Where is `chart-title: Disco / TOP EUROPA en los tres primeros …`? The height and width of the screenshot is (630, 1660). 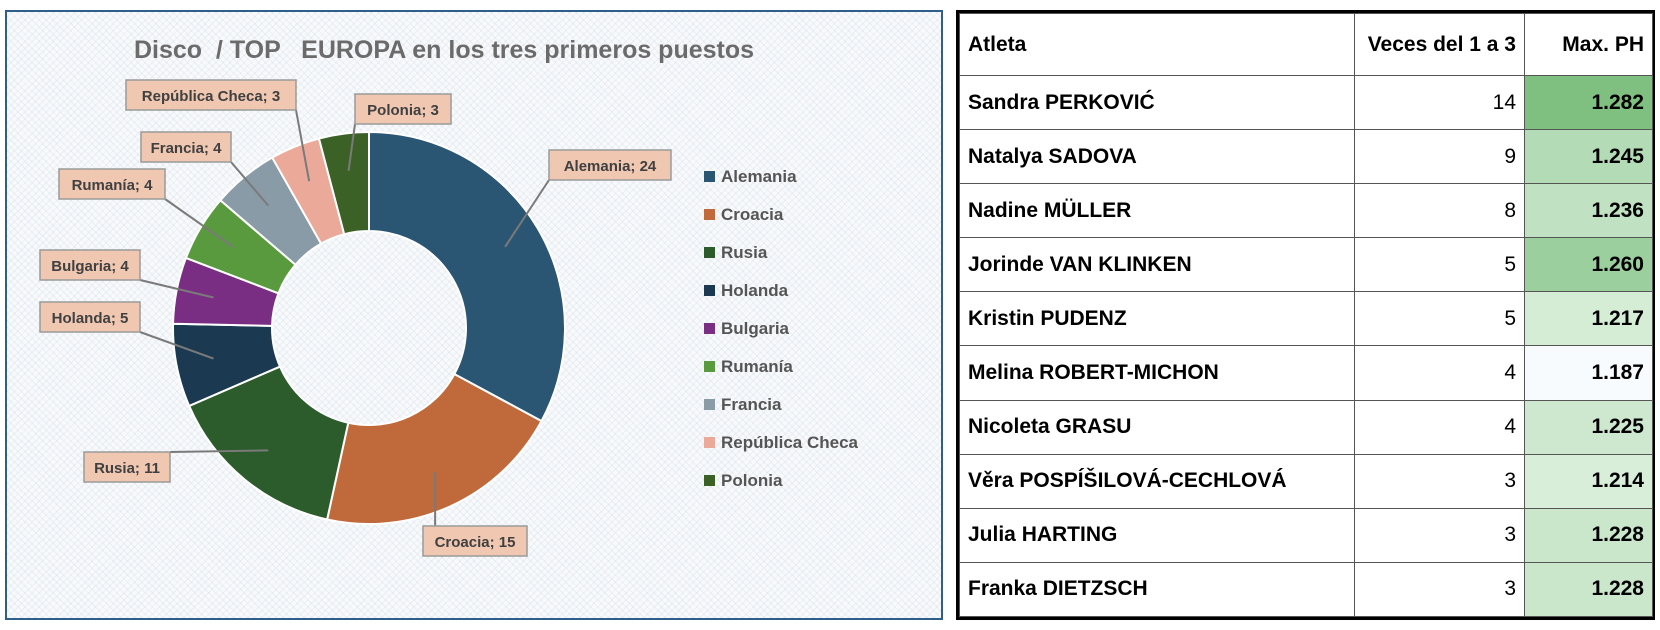 chart-title: Disco / TOP EUROPA en los tres primeros … is located at coordinates (444, 50).